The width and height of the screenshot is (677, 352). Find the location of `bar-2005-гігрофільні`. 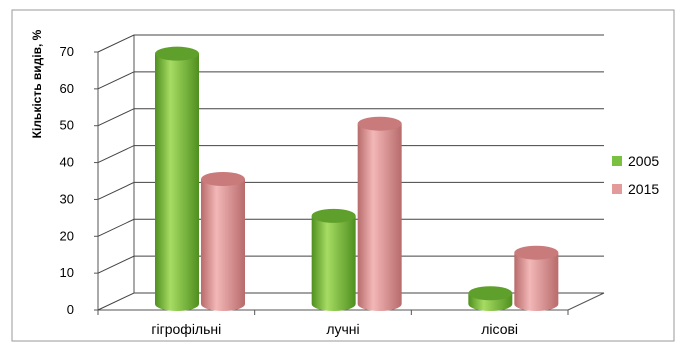

bar-2005-гігрофільні is located at coordinates (177, 178).